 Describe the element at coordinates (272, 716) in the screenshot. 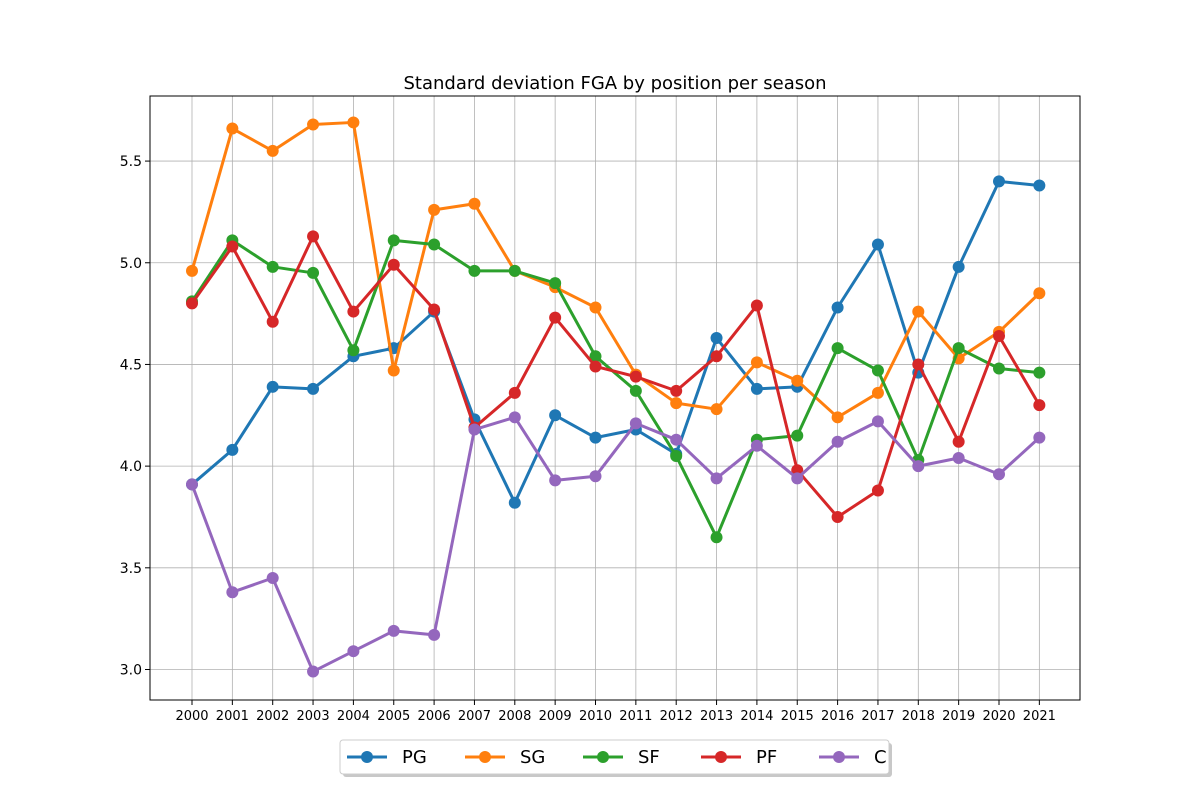

I see `x-tick-label: 2002` at that location.